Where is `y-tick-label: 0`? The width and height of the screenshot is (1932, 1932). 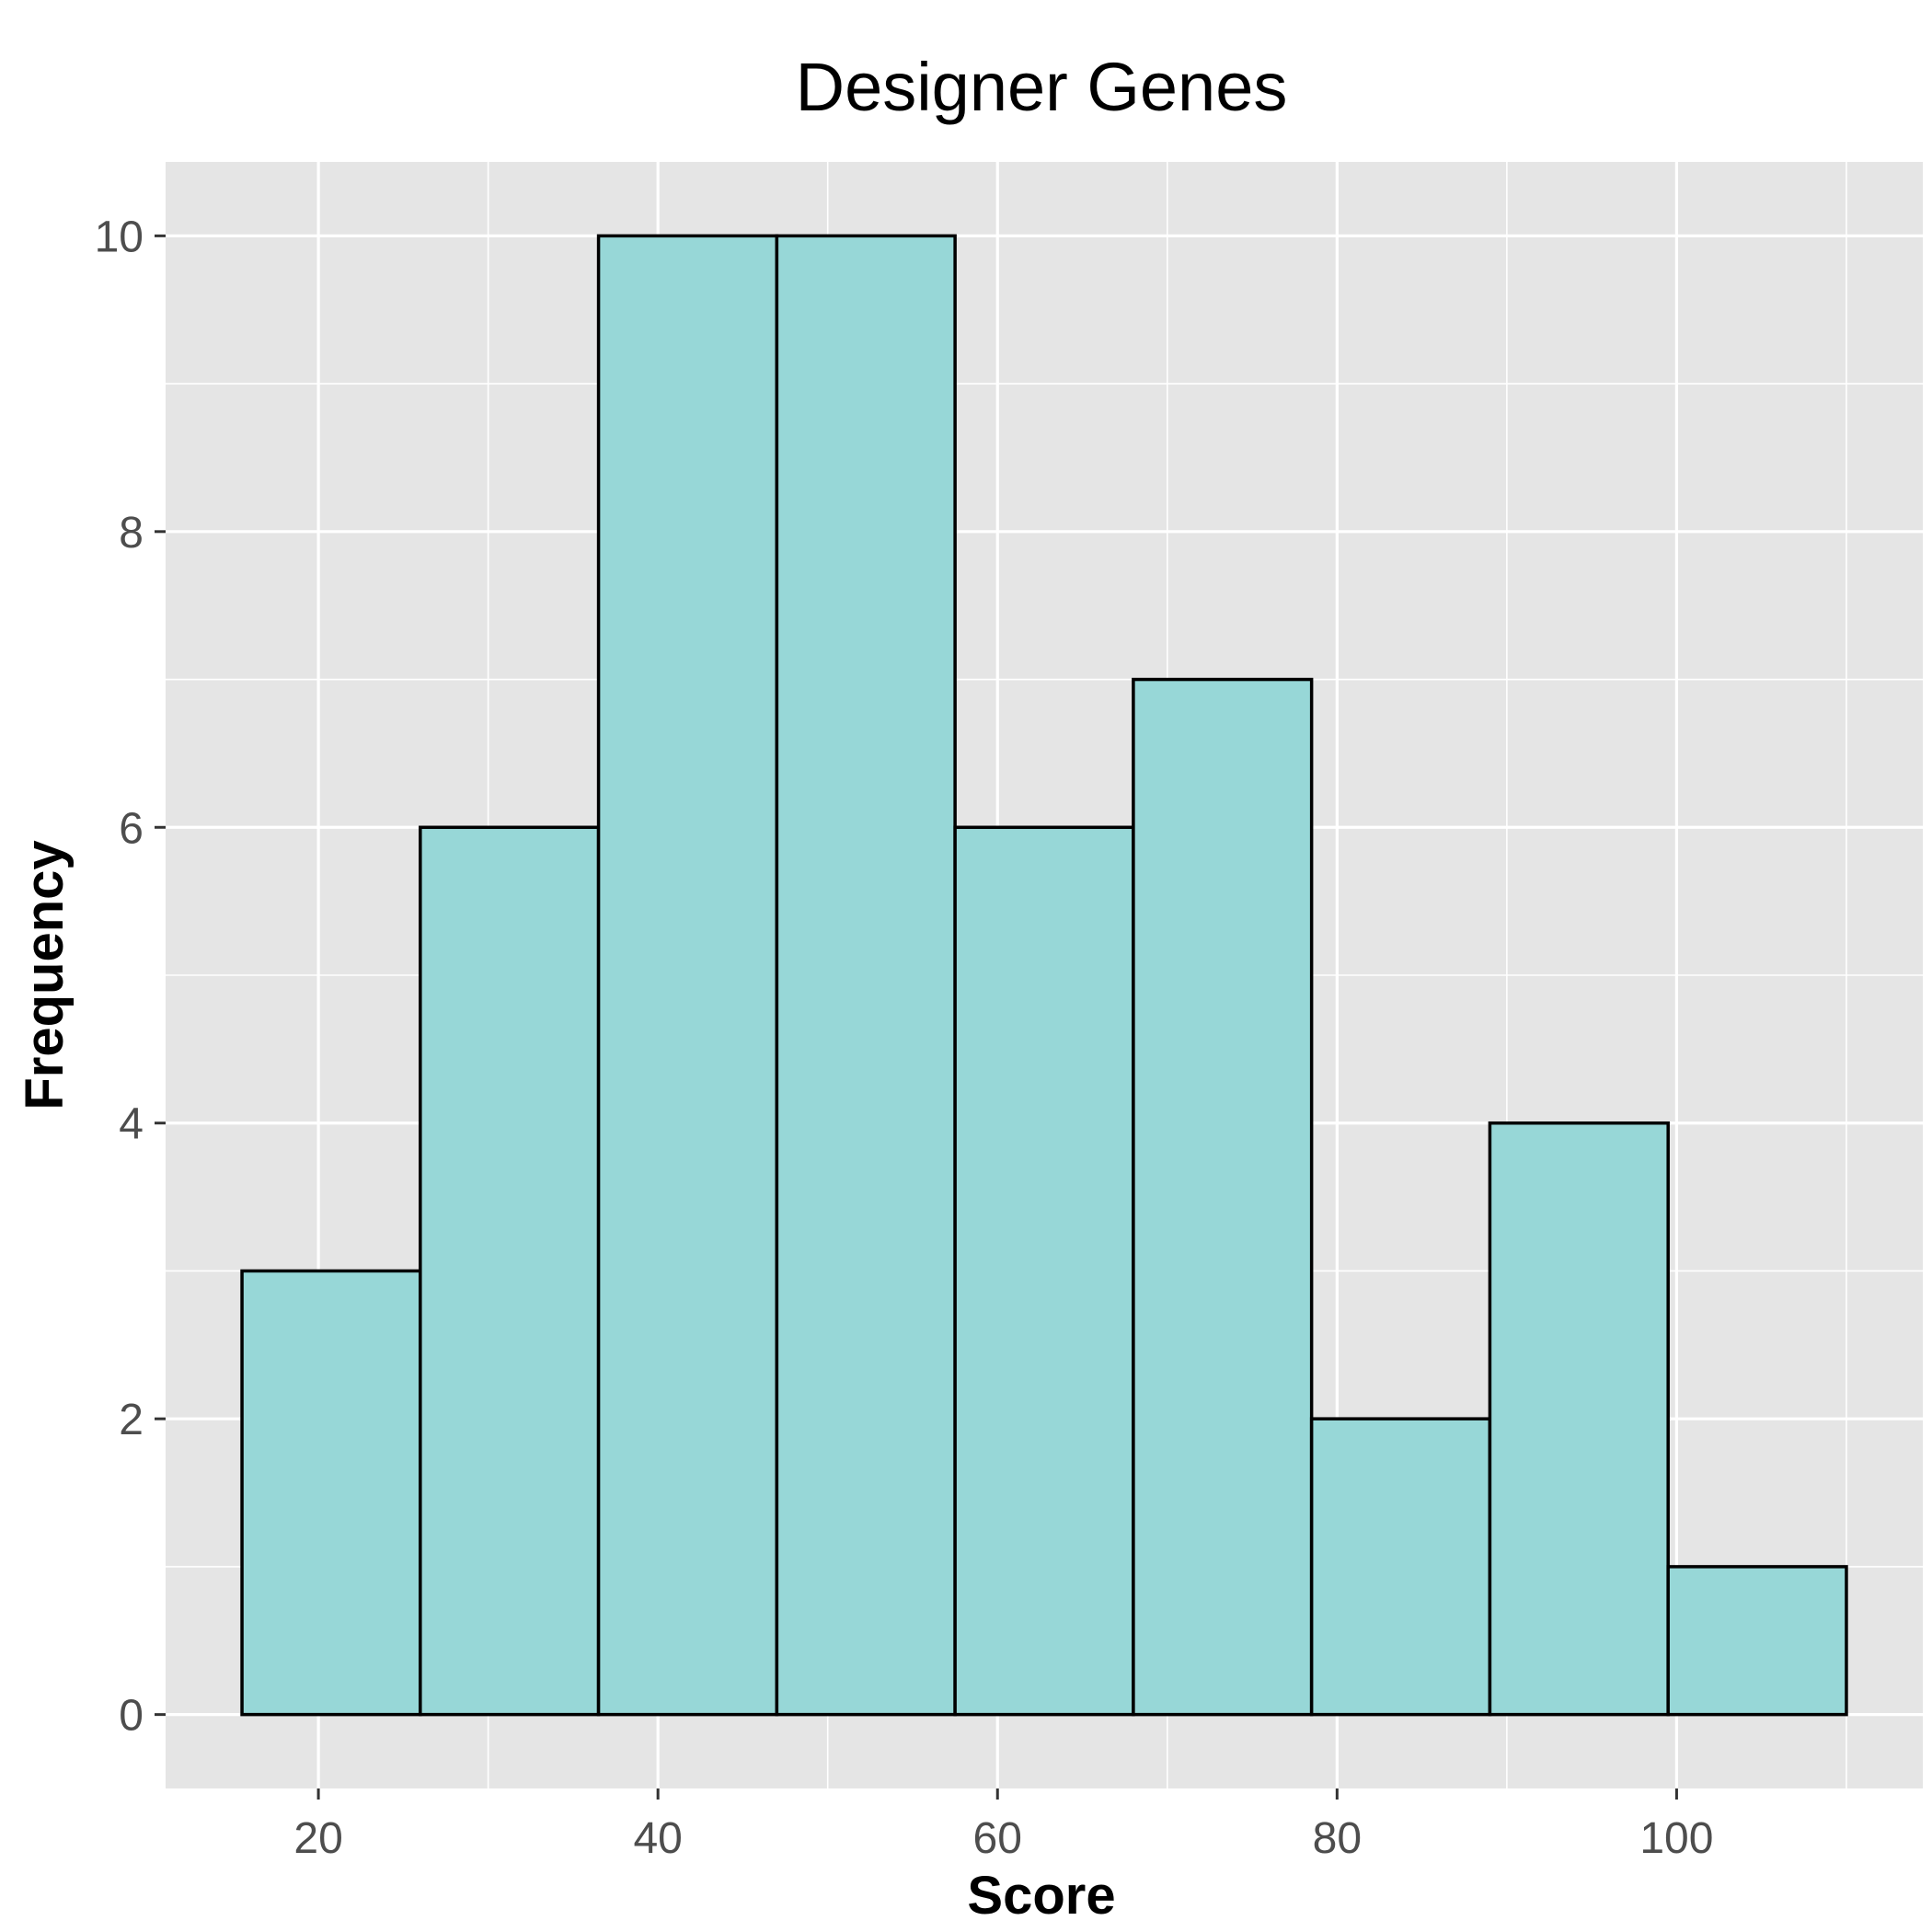 y-tick-label: 0 is located at coordinates (131, 1716).